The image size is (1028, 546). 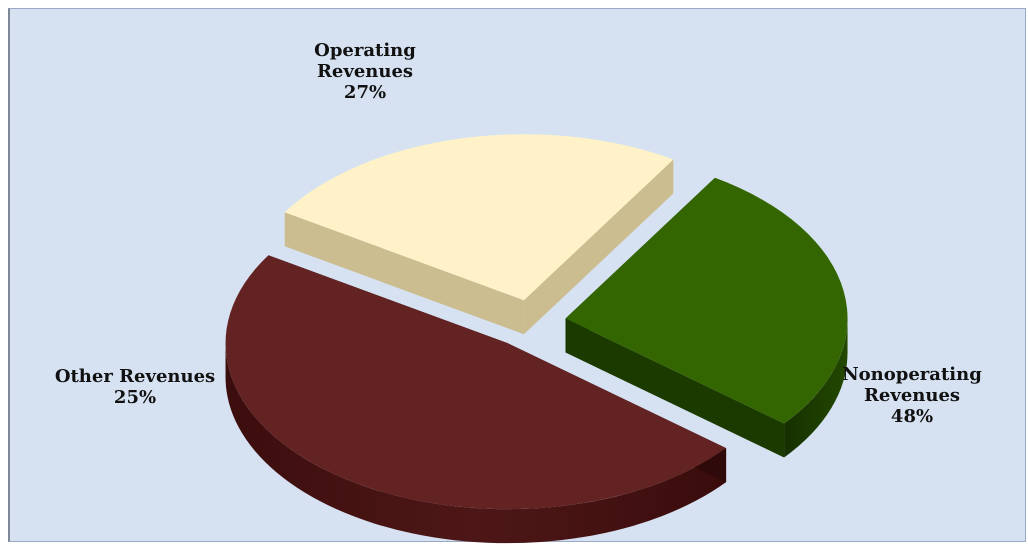 I want to click on slice-percent: 48%, so click(x=912, y=416).